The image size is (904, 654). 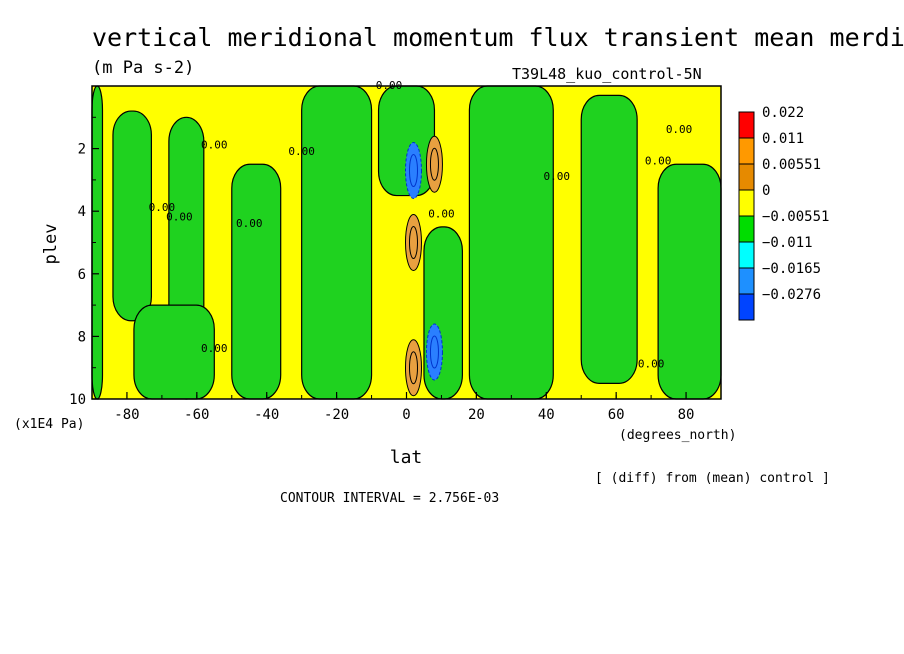 I want to click on legend-label: 0, so click(x=766, y=191).